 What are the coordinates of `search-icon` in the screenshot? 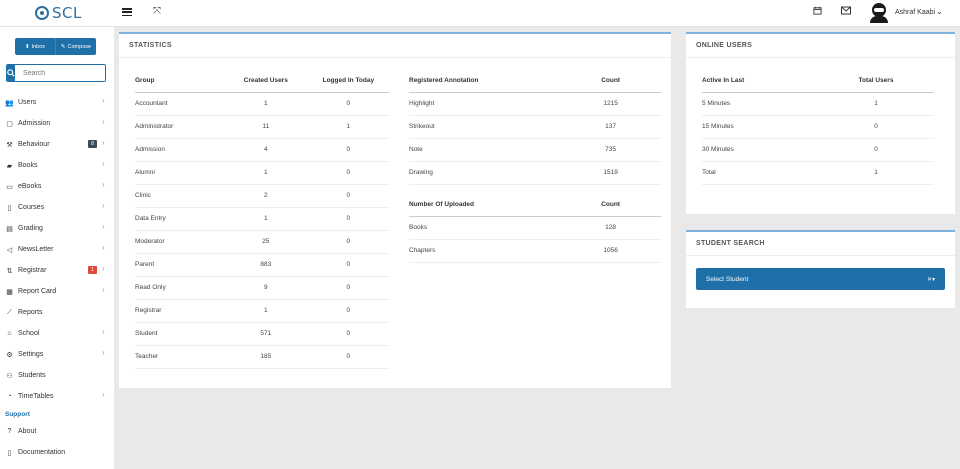 It's located at (11, 73).